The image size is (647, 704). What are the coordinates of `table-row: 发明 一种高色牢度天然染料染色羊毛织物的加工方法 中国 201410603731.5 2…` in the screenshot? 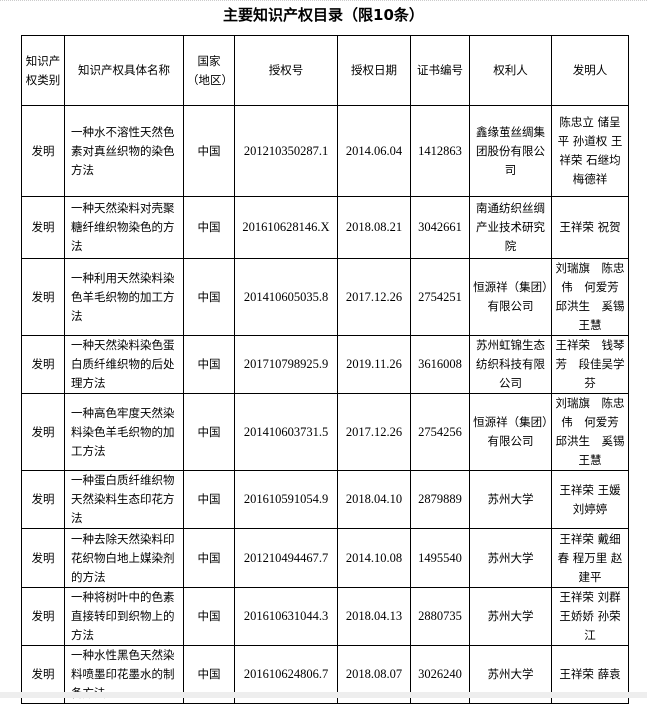 It's located at (328, 432).